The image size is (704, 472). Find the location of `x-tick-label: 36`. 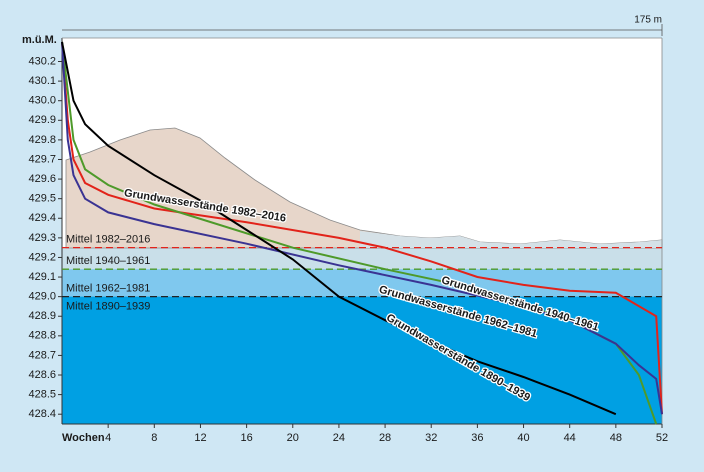

x-tick-label: 36 is located at coordinates (477, 438).